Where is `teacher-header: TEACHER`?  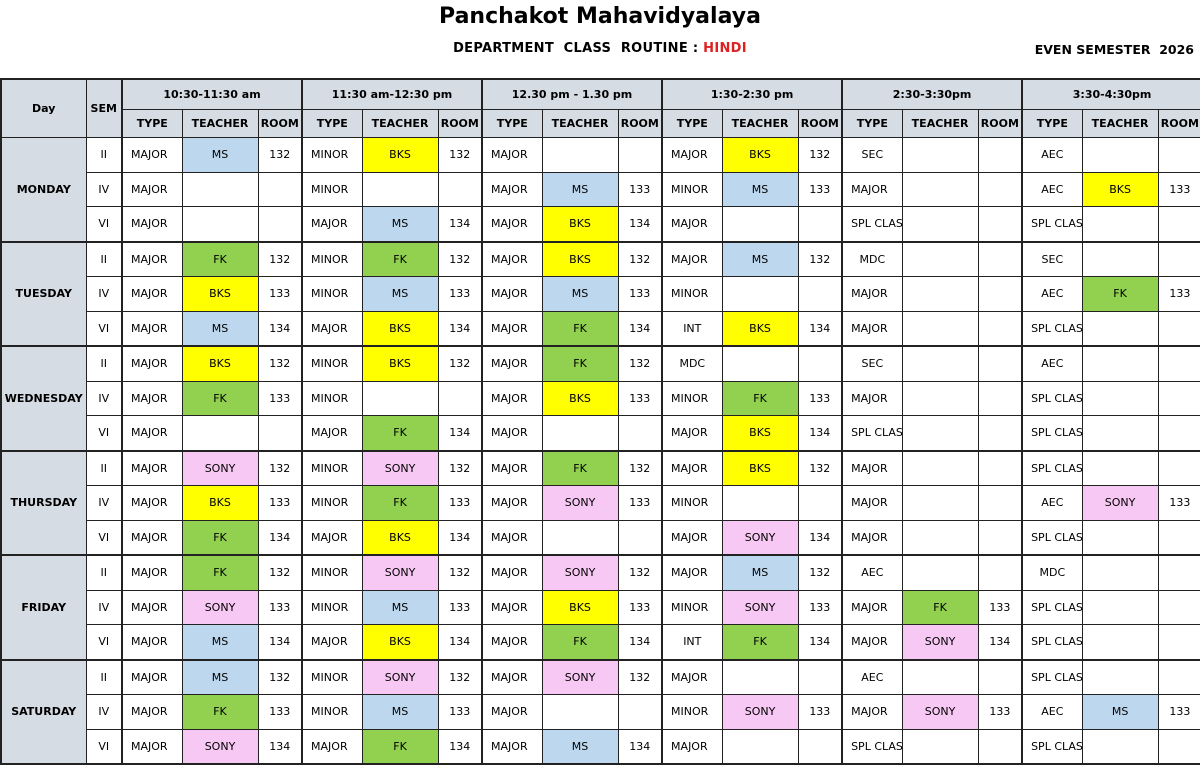
teacher-header: TEACHER is located at coordinates (580, 123).